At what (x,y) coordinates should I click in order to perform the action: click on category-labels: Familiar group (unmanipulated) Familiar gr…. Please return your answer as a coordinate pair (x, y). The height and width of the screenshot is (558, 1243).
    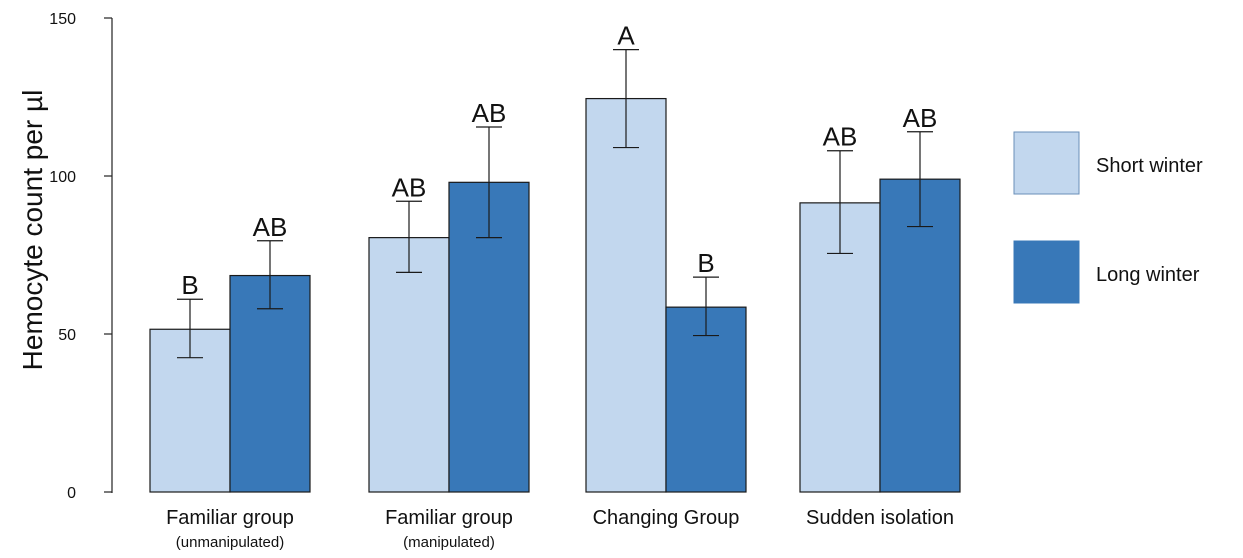
    Looking at the image, I should click on (560, 529).